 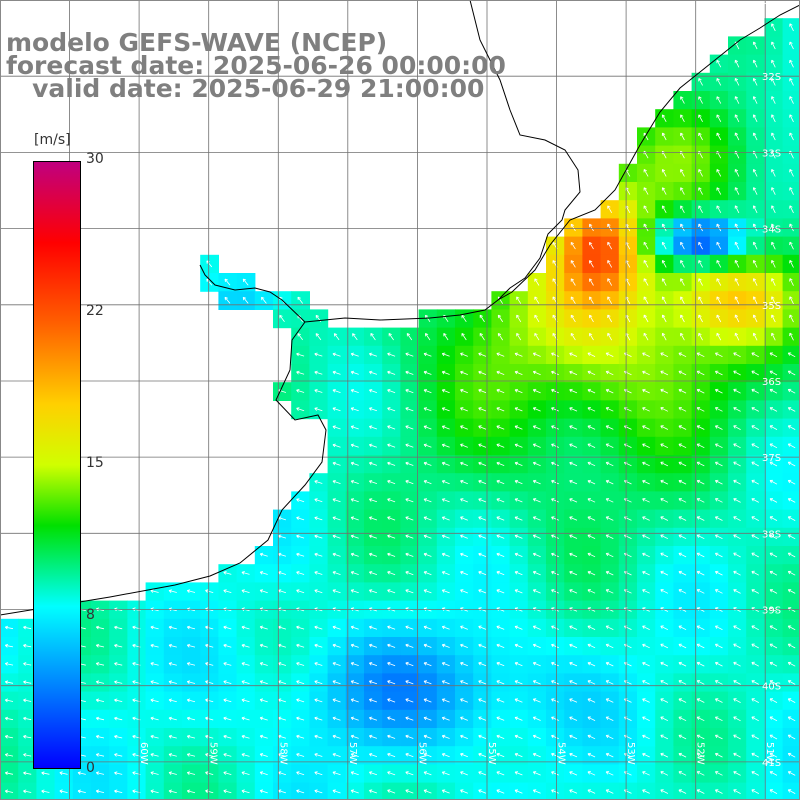 What do you see at coordinates (771, 306) in the screenshot?
I see `latitude-label: 35S` at bounding box center [771, 306].